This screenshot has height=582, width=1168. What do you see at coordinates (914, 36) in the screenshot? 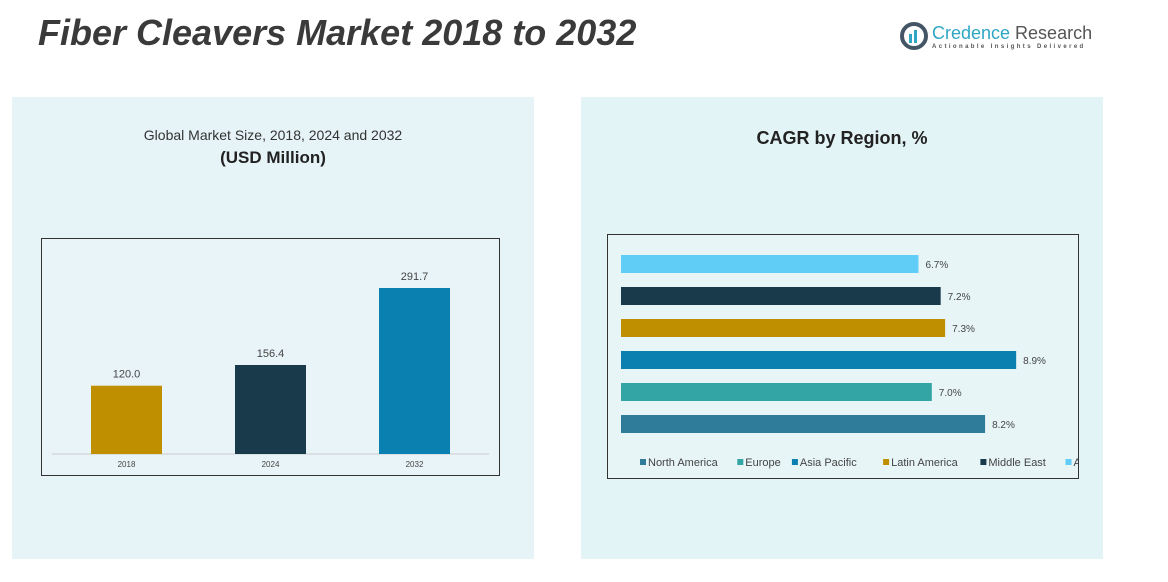
I see `logo-icon` at bounding box center [914, 36].